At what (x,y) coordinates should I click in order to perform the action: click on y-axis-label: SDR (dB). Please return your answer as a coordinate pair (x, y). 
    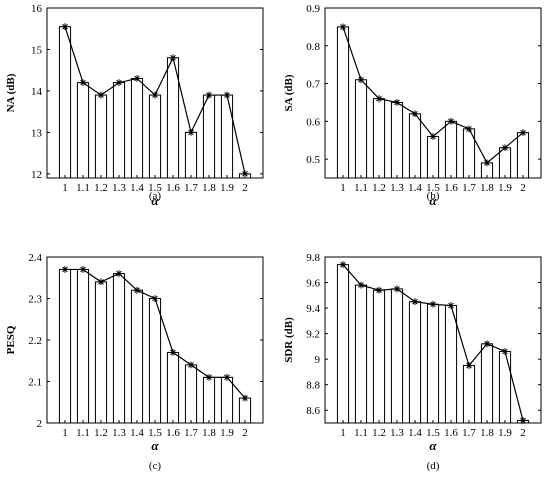
    Looking at the image, I should click on (289, 340).